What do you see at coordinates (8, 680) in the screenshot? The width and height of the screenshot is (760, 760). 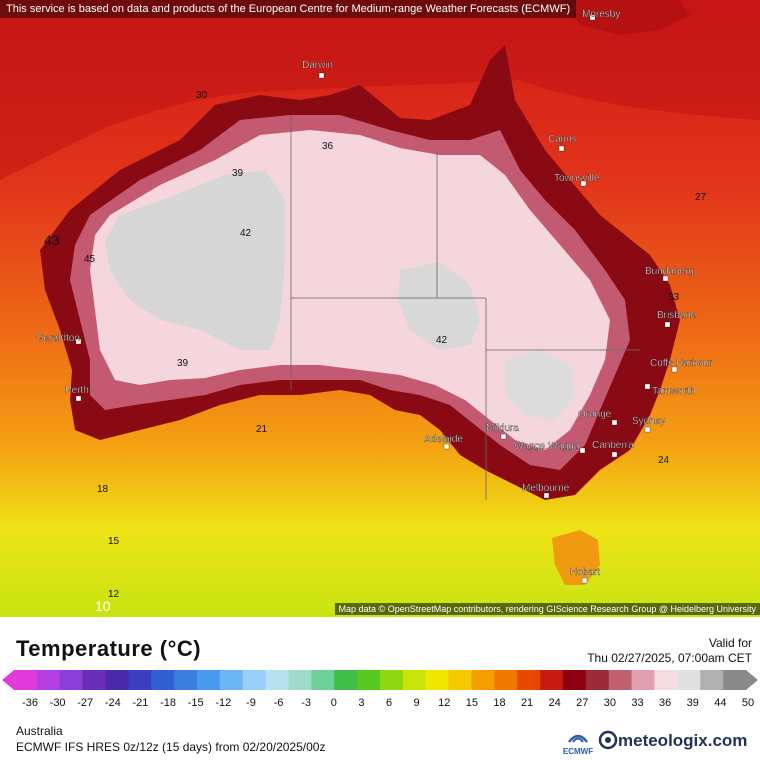 I see `scale-left-arrow` at bounding box center [8, 680].